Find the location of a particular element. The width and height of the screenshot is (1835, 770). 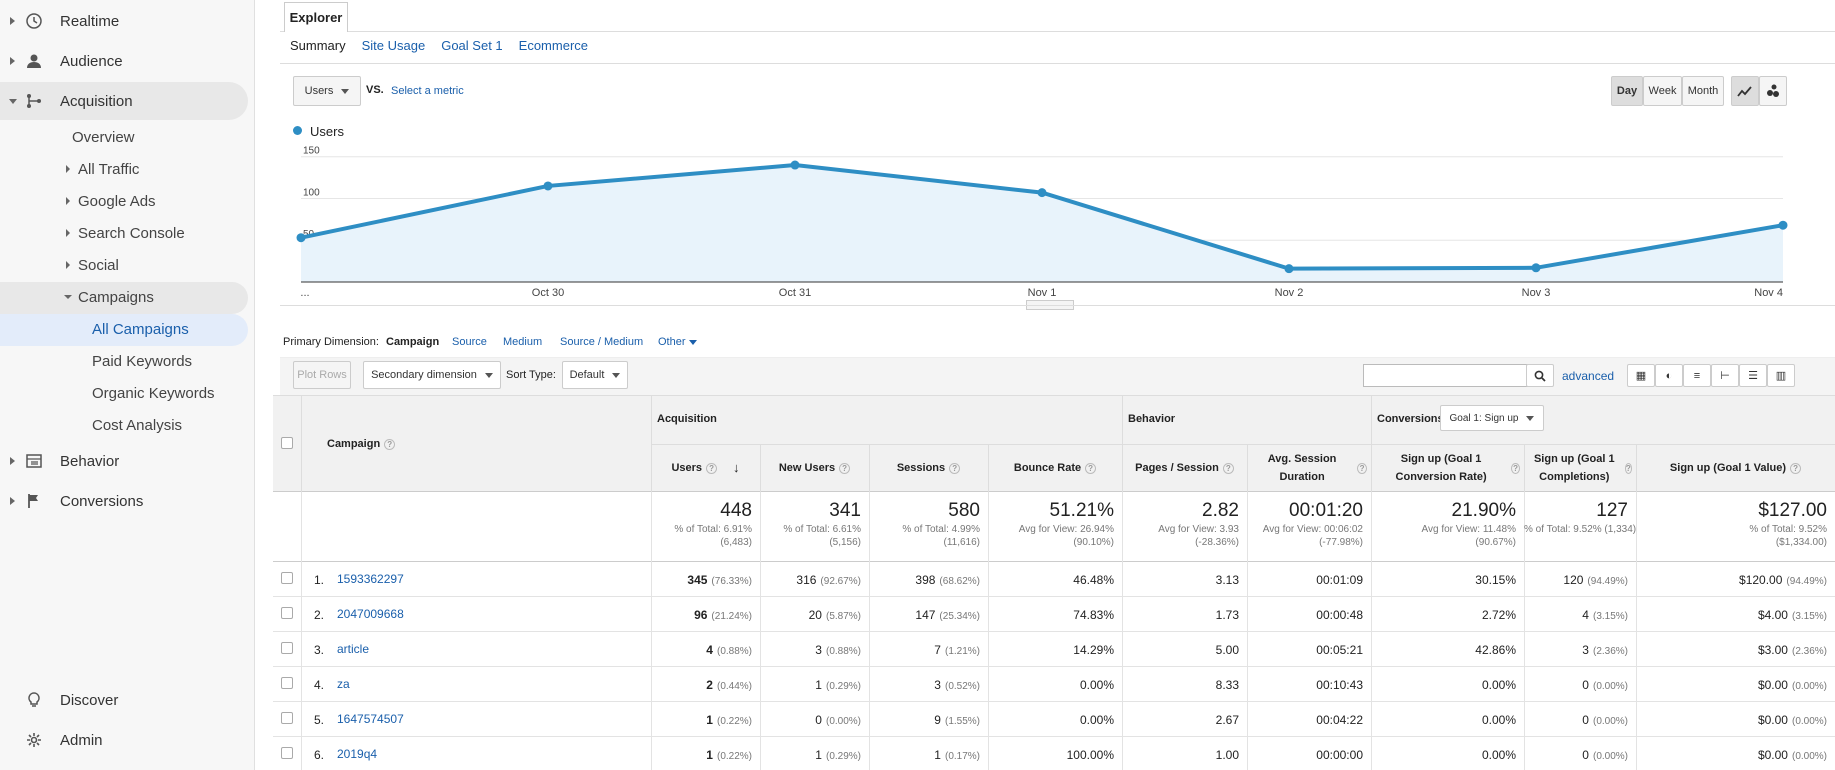

campaign-link: article is located at coordinates (353, 649).